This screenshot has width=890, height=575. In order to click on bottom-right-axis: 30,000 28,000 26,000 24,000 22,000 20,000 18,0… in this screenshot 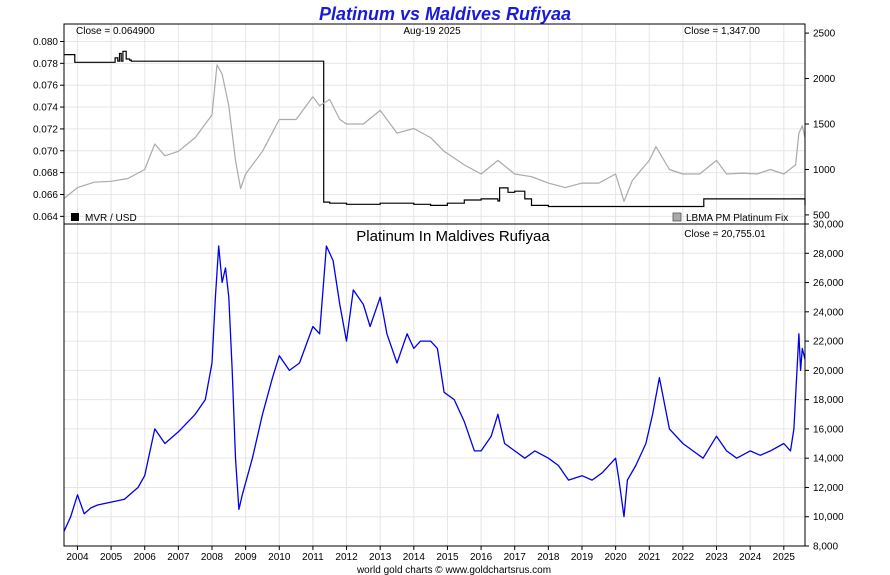, I will do `click(824, 386)`.